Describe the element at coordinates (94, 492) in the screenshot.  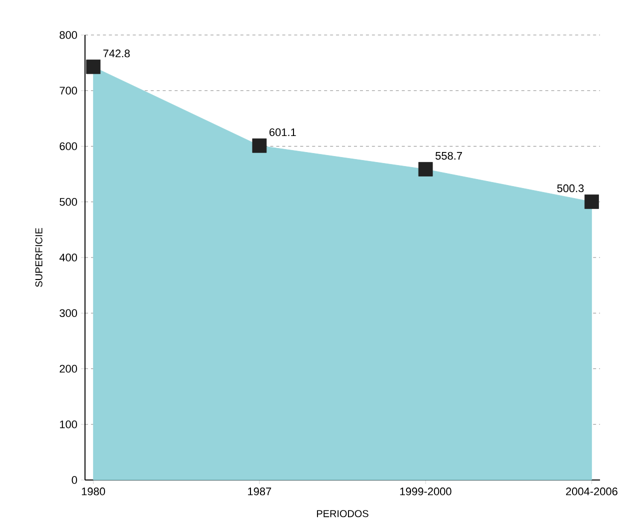
I see `x-tick-label: 1980` at that location.